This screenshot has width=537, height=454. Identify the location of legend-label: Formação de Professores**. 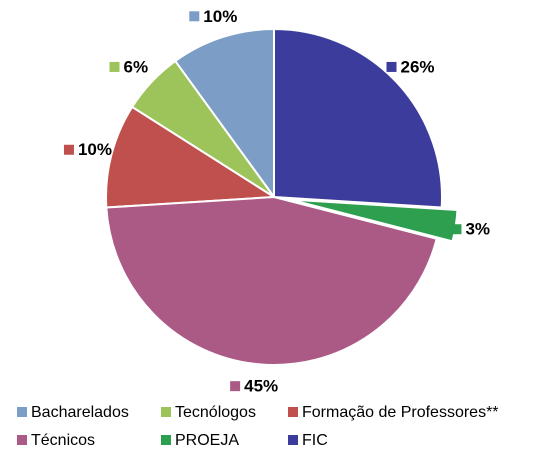
(400, 412).